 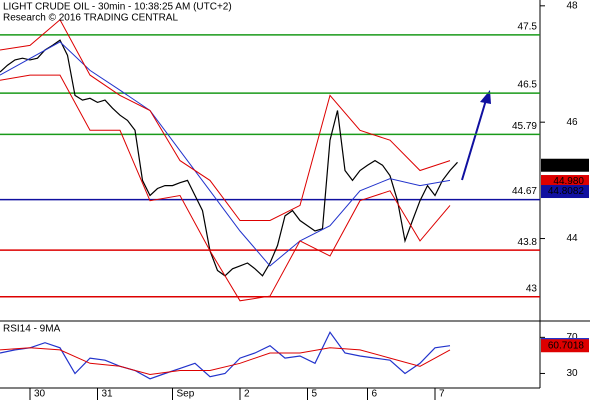 I want to click on x-tick-label: 6, so click(x=375, y=394).